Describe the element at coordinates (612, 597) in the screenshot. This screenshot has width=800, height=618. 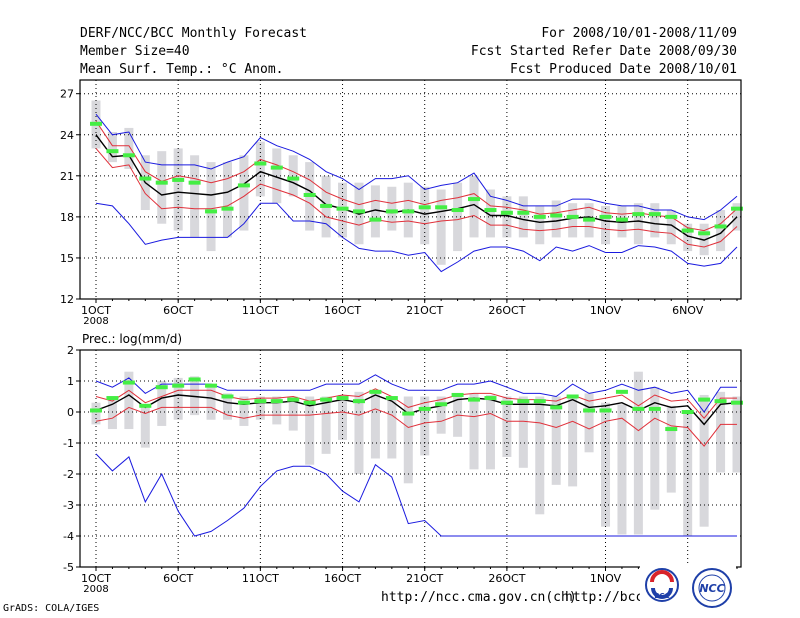
I see `bcc-url-link: http://bcc.c` at that location.